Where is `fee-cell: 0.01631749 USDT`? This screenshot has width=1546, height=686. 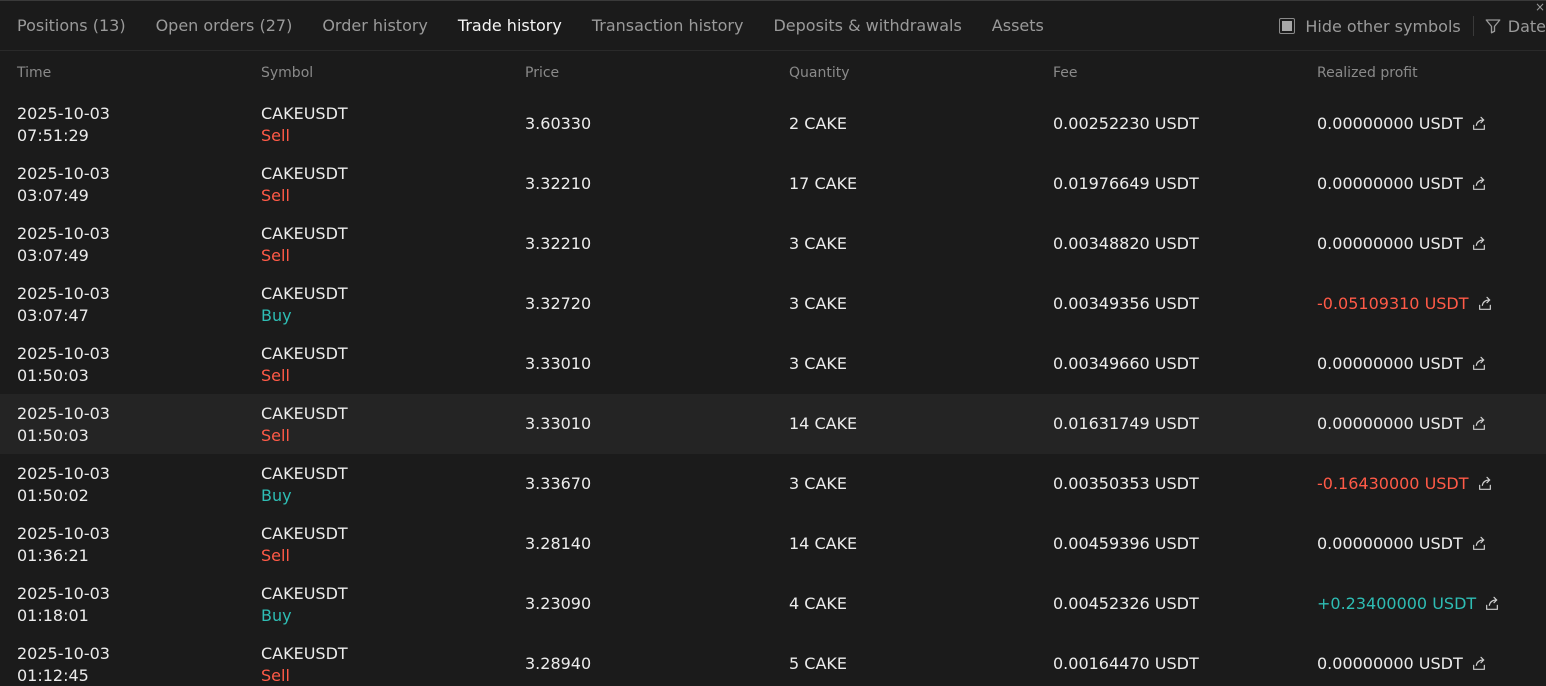
fee-cell: 0.01631749 USDT is located at coordinates (1126, 423).